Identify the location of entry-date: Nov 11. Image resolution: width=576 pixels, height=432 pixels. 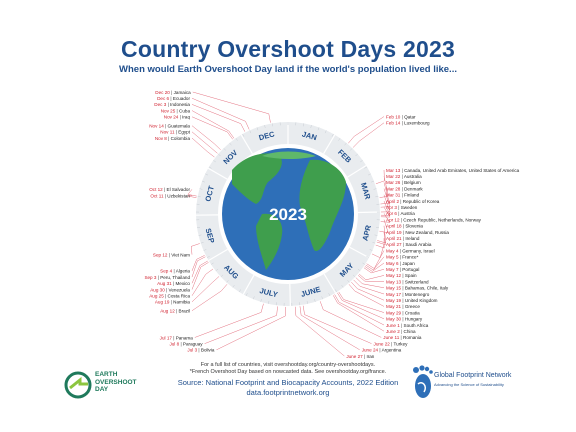
(167, 132).